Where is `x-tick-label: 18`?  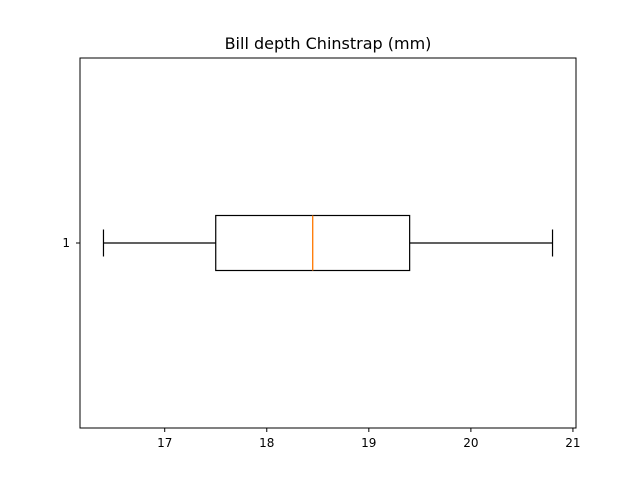 x-tick-label: 18 is located at coordinates (266, 443).